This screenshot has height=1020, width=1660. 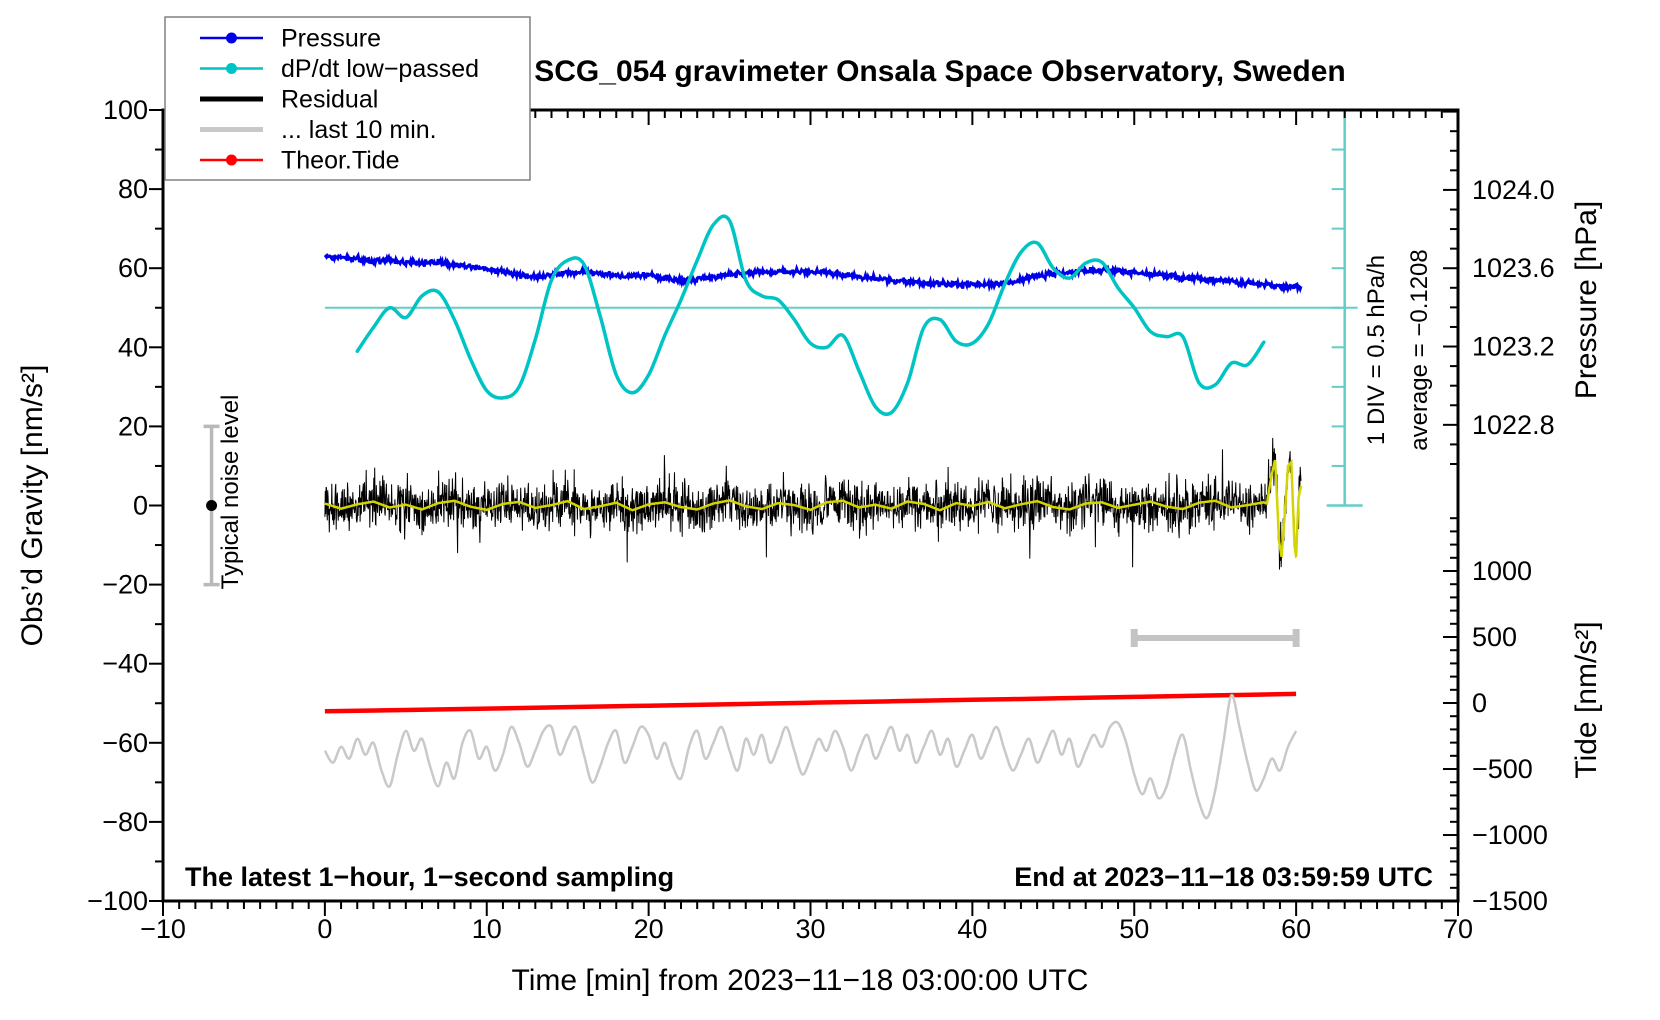 I want to click on average-note: average = −0.1208, so click(x=1419, y=350).